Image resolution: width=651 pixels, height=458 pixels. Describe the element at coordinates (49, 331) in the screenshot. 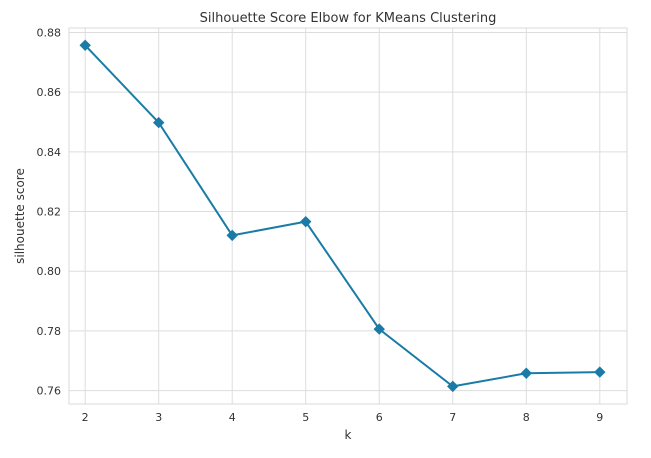

I see `y-tick-label: 0.78` at that location.